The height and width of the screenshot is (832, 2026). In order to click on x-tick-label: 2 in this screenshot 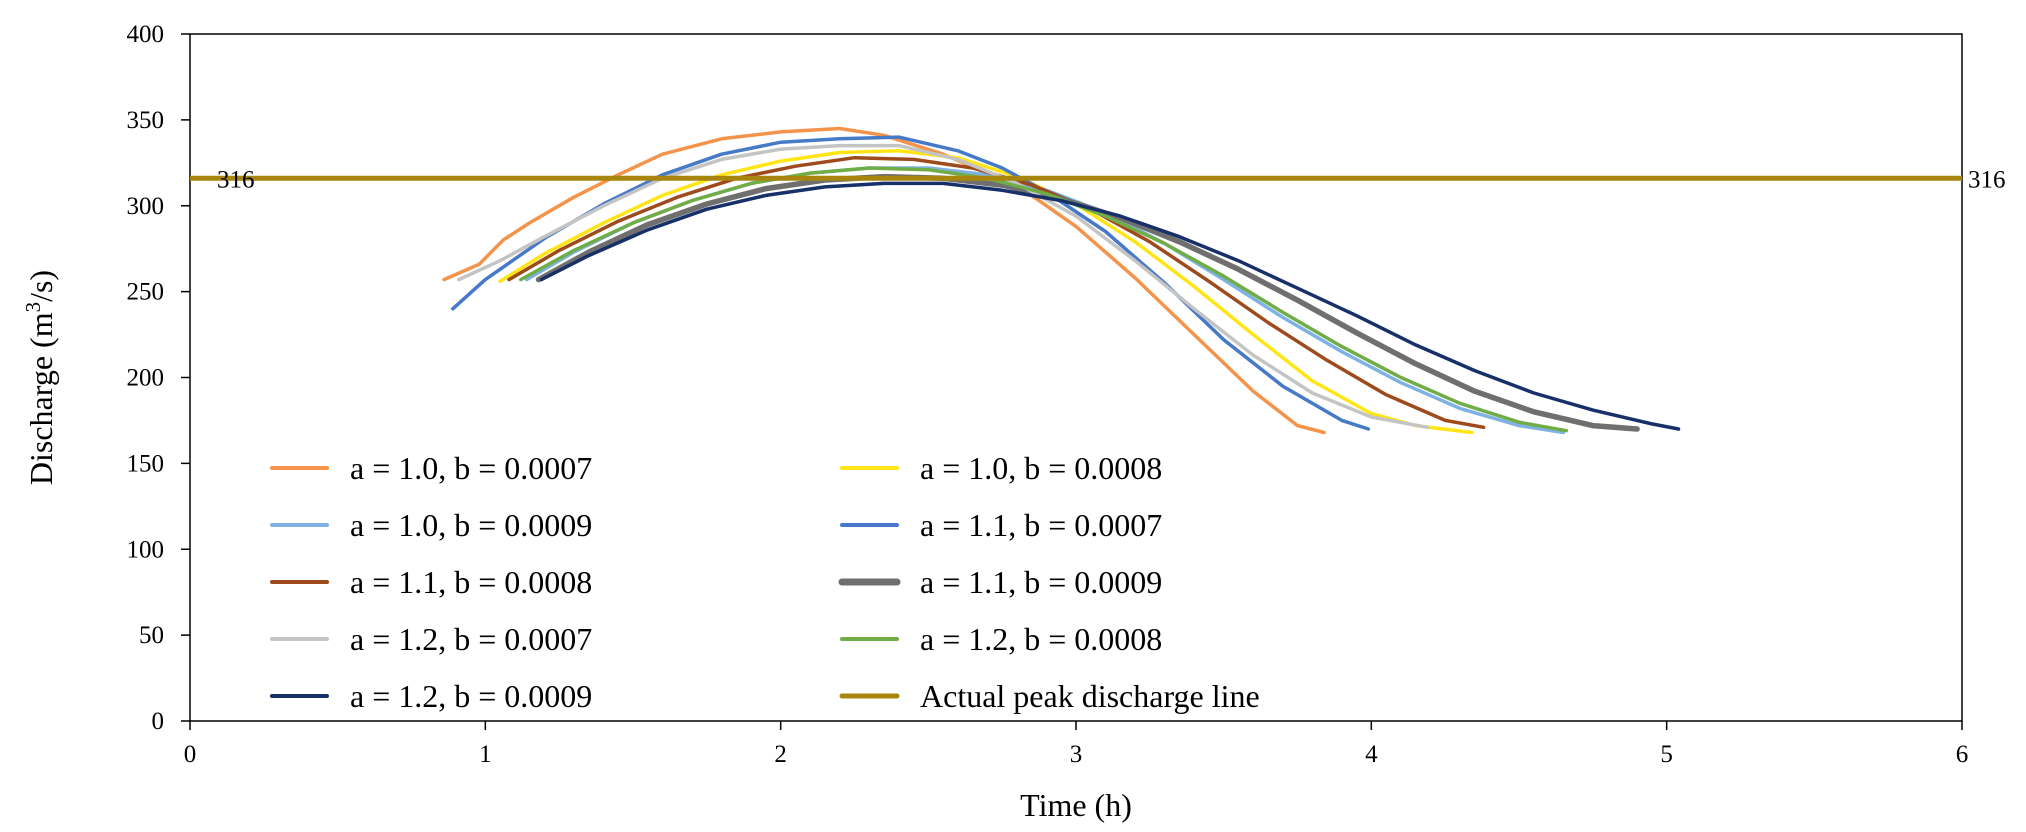, I will do `click(780, 754)`.